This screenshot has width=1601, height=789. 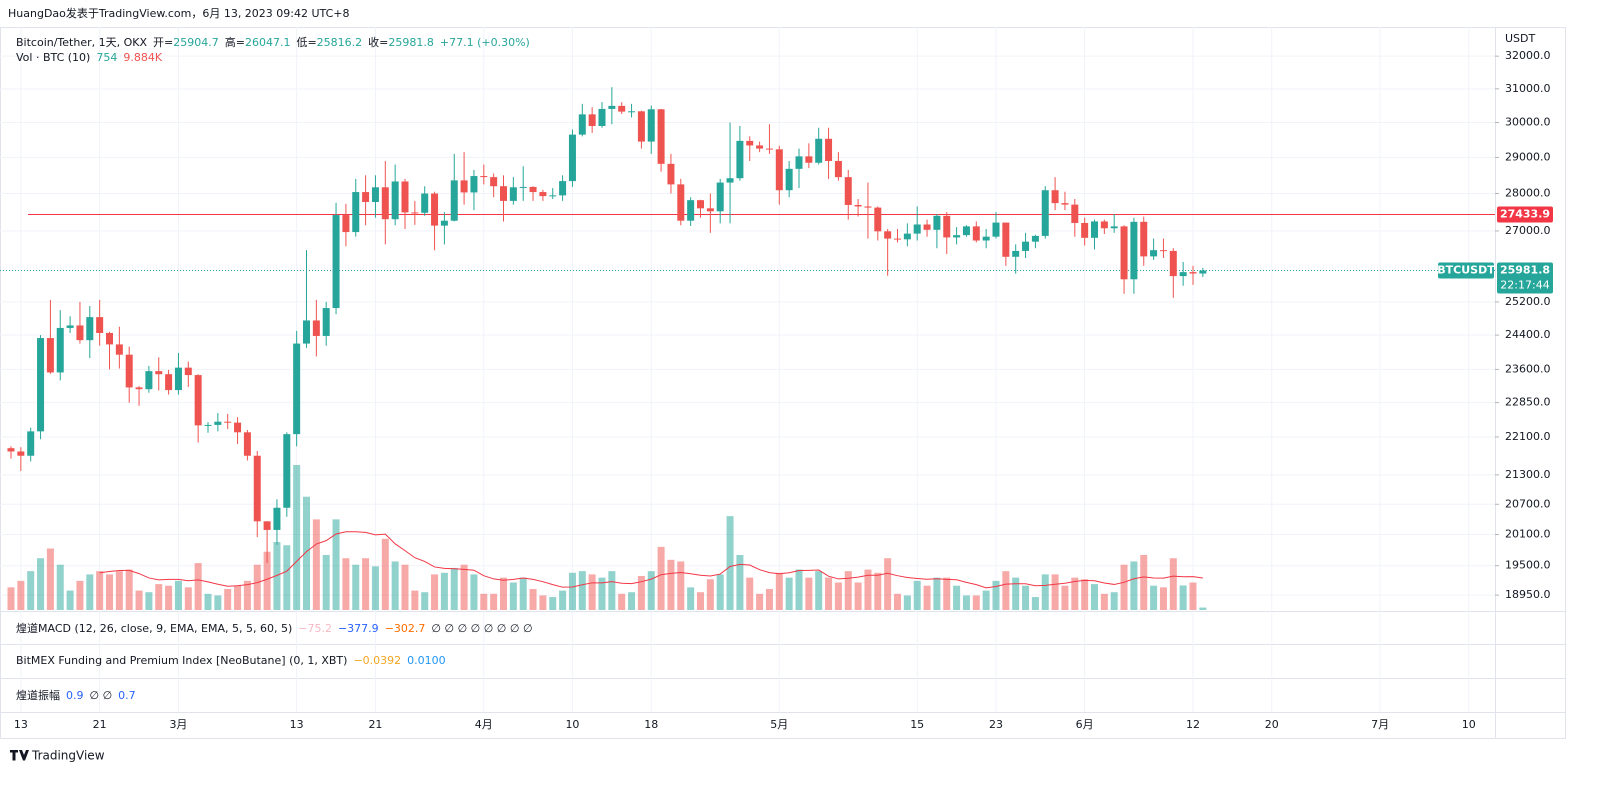 I want to click on volume-legend-label: Vol · BTC (10), so click(x=53, y=57).